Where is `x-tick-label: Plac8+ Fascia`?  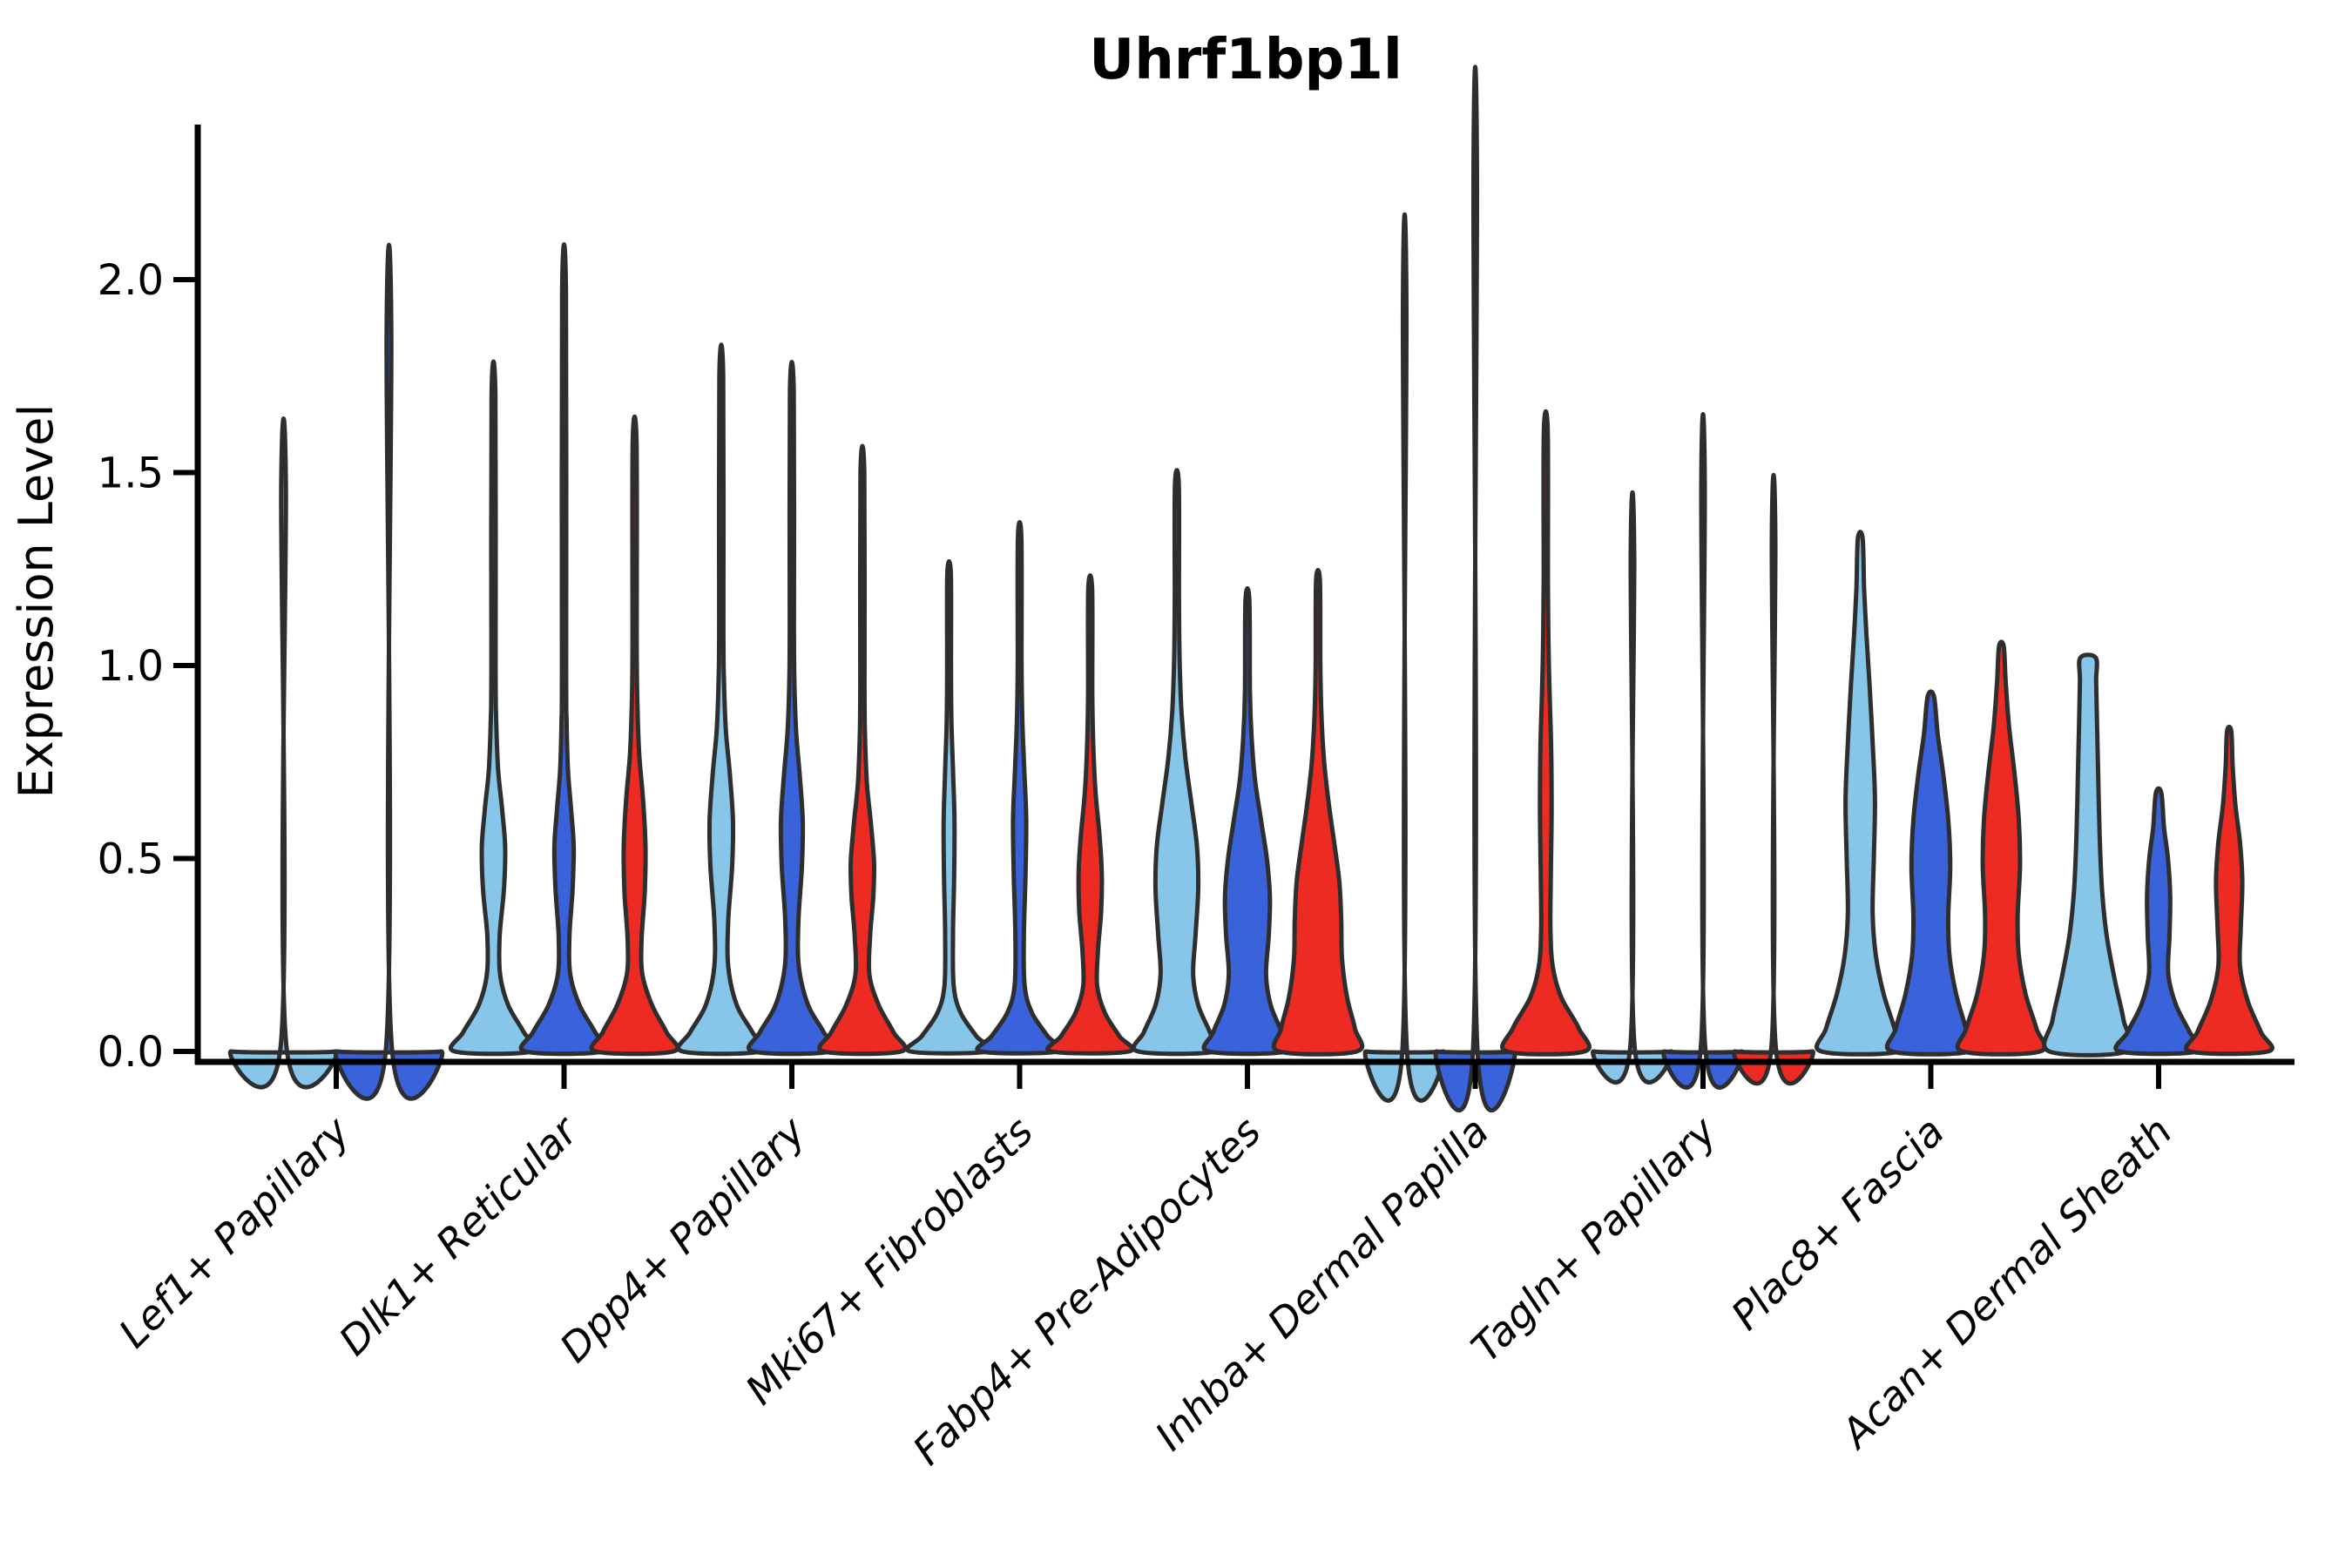
x-tick-label: Plac8+ Fascia is located at coordinates (1837, 1223).